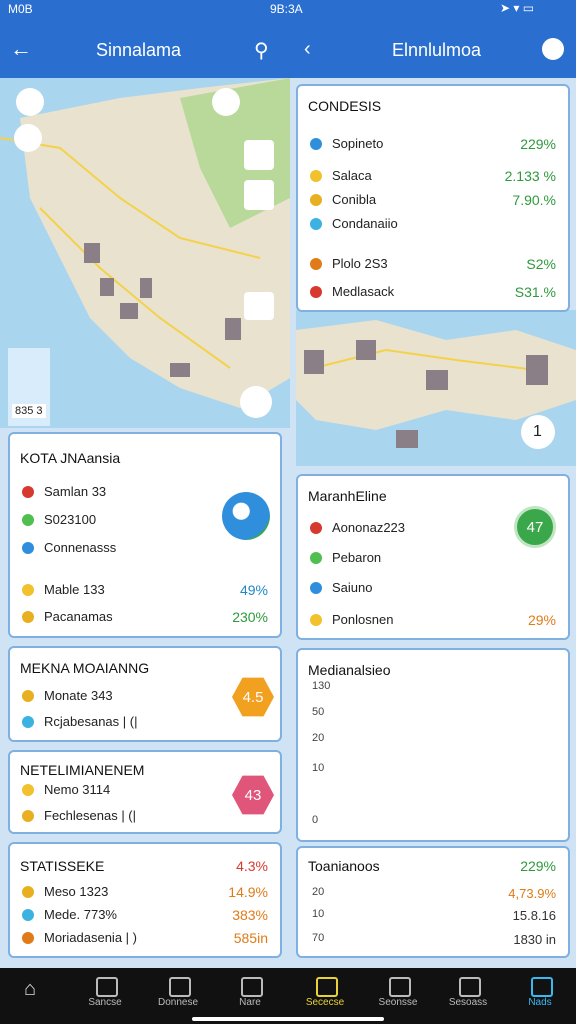 The height and width of the screenshot is (1024, 576). Describe the element at coordinates (78, 695) in the screenshot. I see `row-label: Monate 343` at that location.